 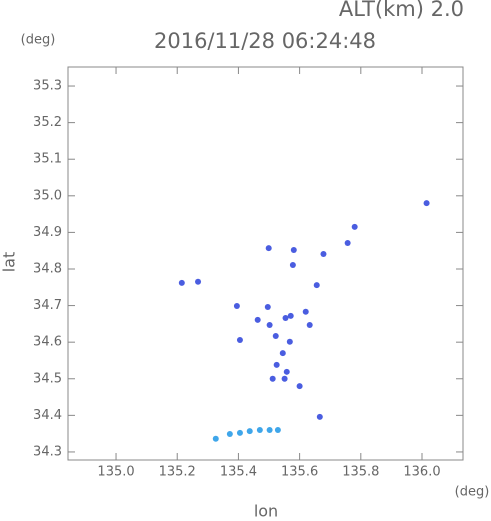 What do you see at coordinates (47, 122) in the screenshot?
I see `y-tick-label: 35.2` at bounding box center [47, 122].